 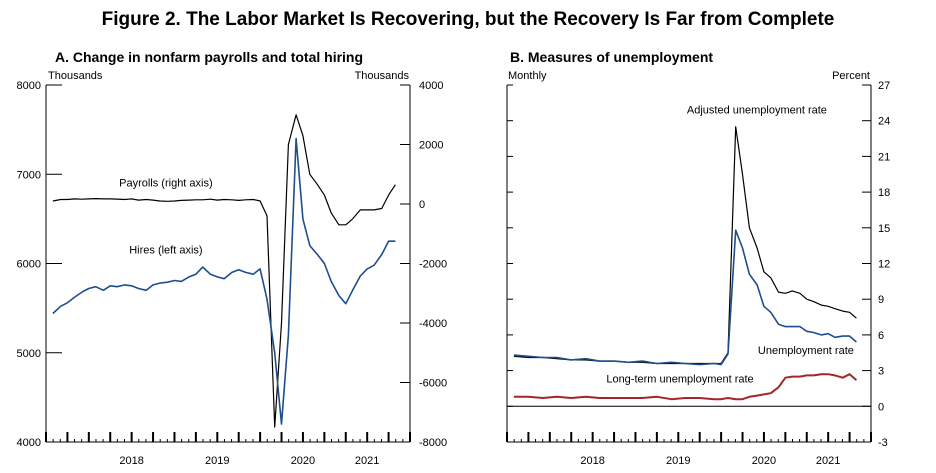 I want to click on y-right-tick-label: 2000, so click(x=431, y=146).